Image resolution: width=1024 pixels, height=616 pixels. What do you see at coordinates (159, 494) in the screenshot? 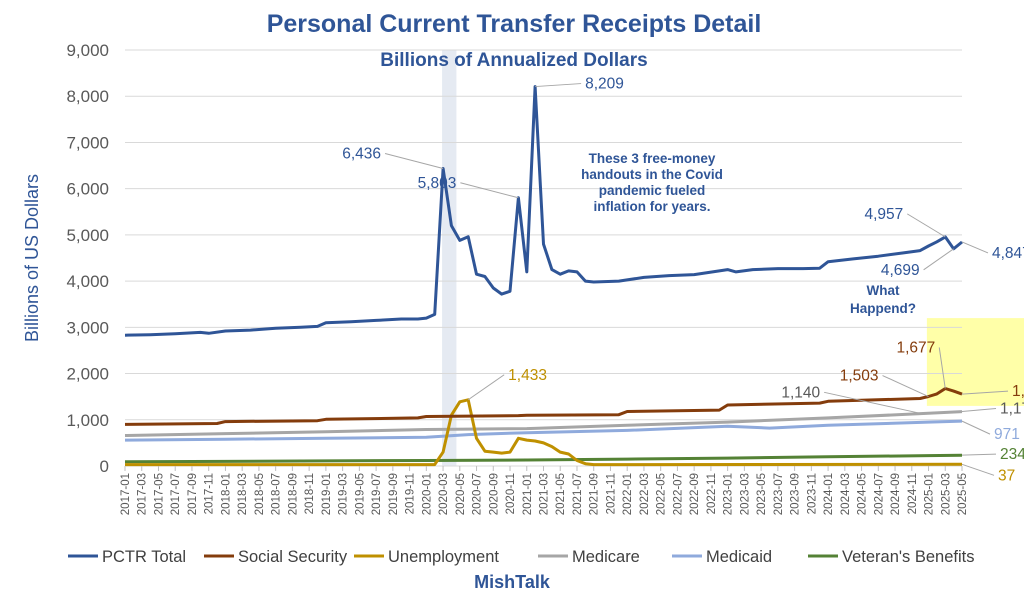
I see `x-tick-label: 2017-05` at bounding box center [159, 494].